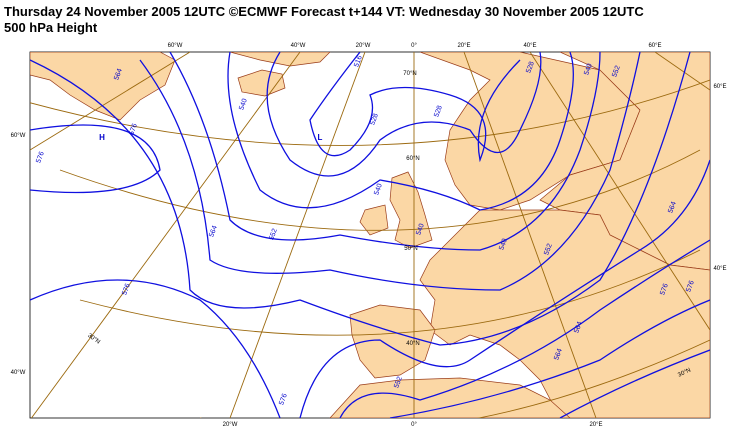 The width and height of the screenshot is (739, 442). What do you see at coordinates (261, 83) in the screenshot?
I see `iceland` at bounding box center [261, 83].